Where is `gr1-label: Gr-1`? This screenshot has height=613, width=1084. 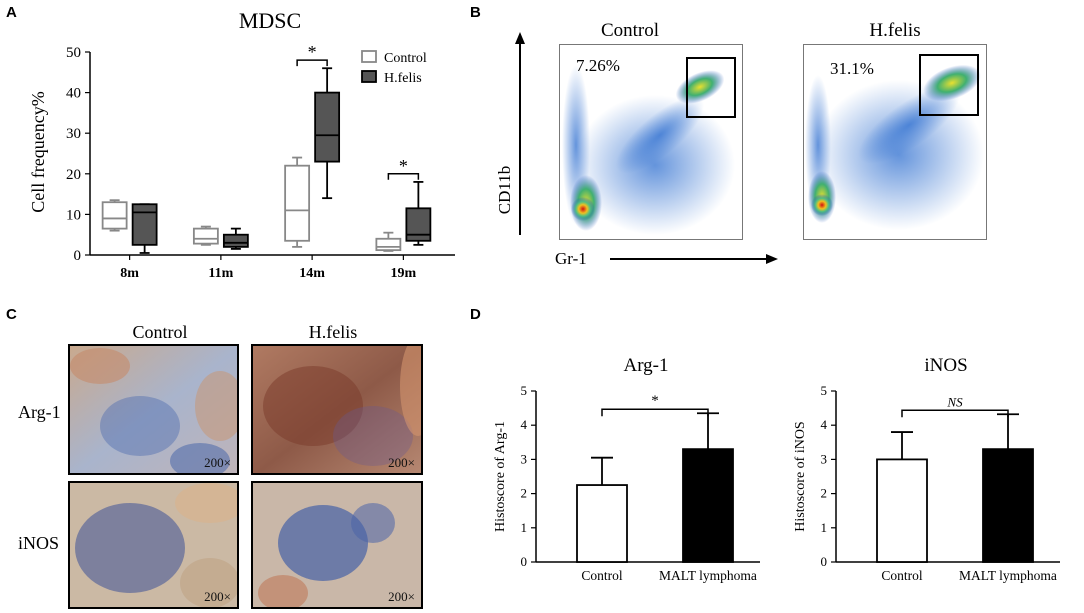 gr1-label: Gr-1 is located at coordinates (571, 258).